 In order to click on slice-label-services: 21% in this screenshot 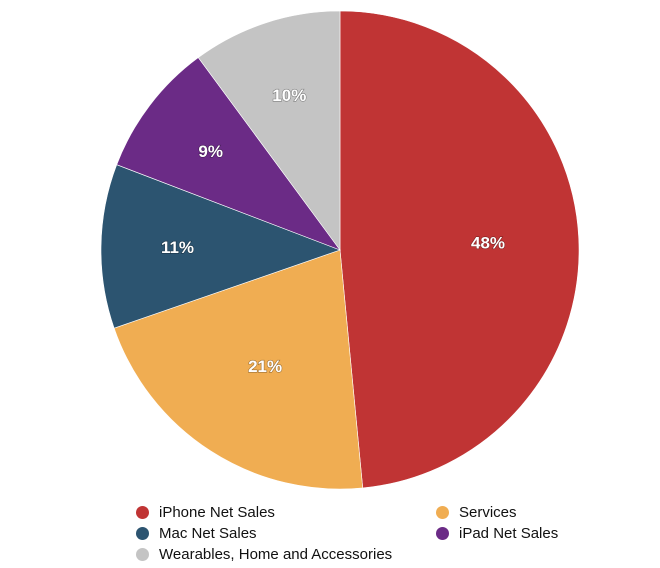, I will do `click(265, 366)`.